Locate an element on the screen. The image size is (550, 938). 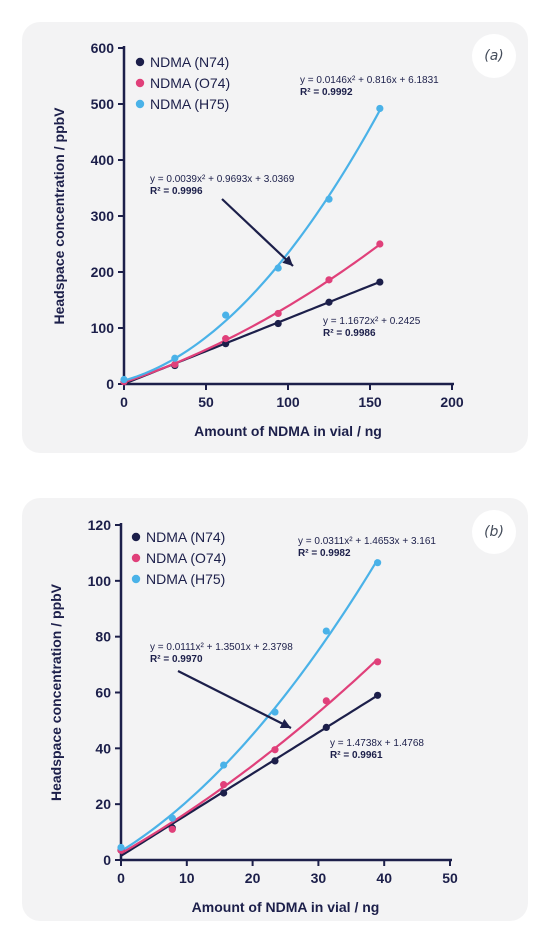
r2-label: R² = 0.9961 is located at coordinates (356, 755).